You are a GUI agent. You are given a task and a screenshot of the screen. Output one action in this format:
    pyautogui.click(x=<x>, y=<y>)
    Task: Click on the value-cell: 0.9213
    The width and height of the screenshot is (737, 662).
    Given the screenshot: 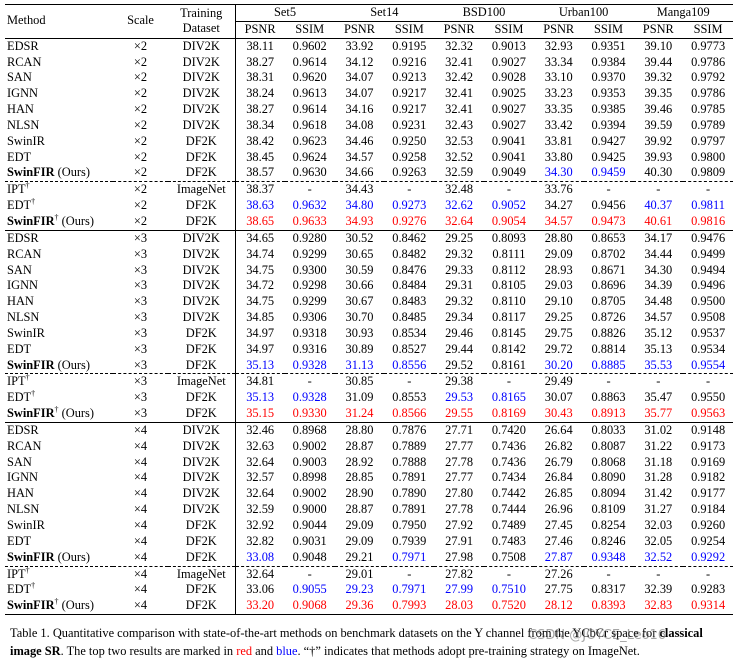 What is the action you would take?
    pyautogui.click(x=409, y=77)
    